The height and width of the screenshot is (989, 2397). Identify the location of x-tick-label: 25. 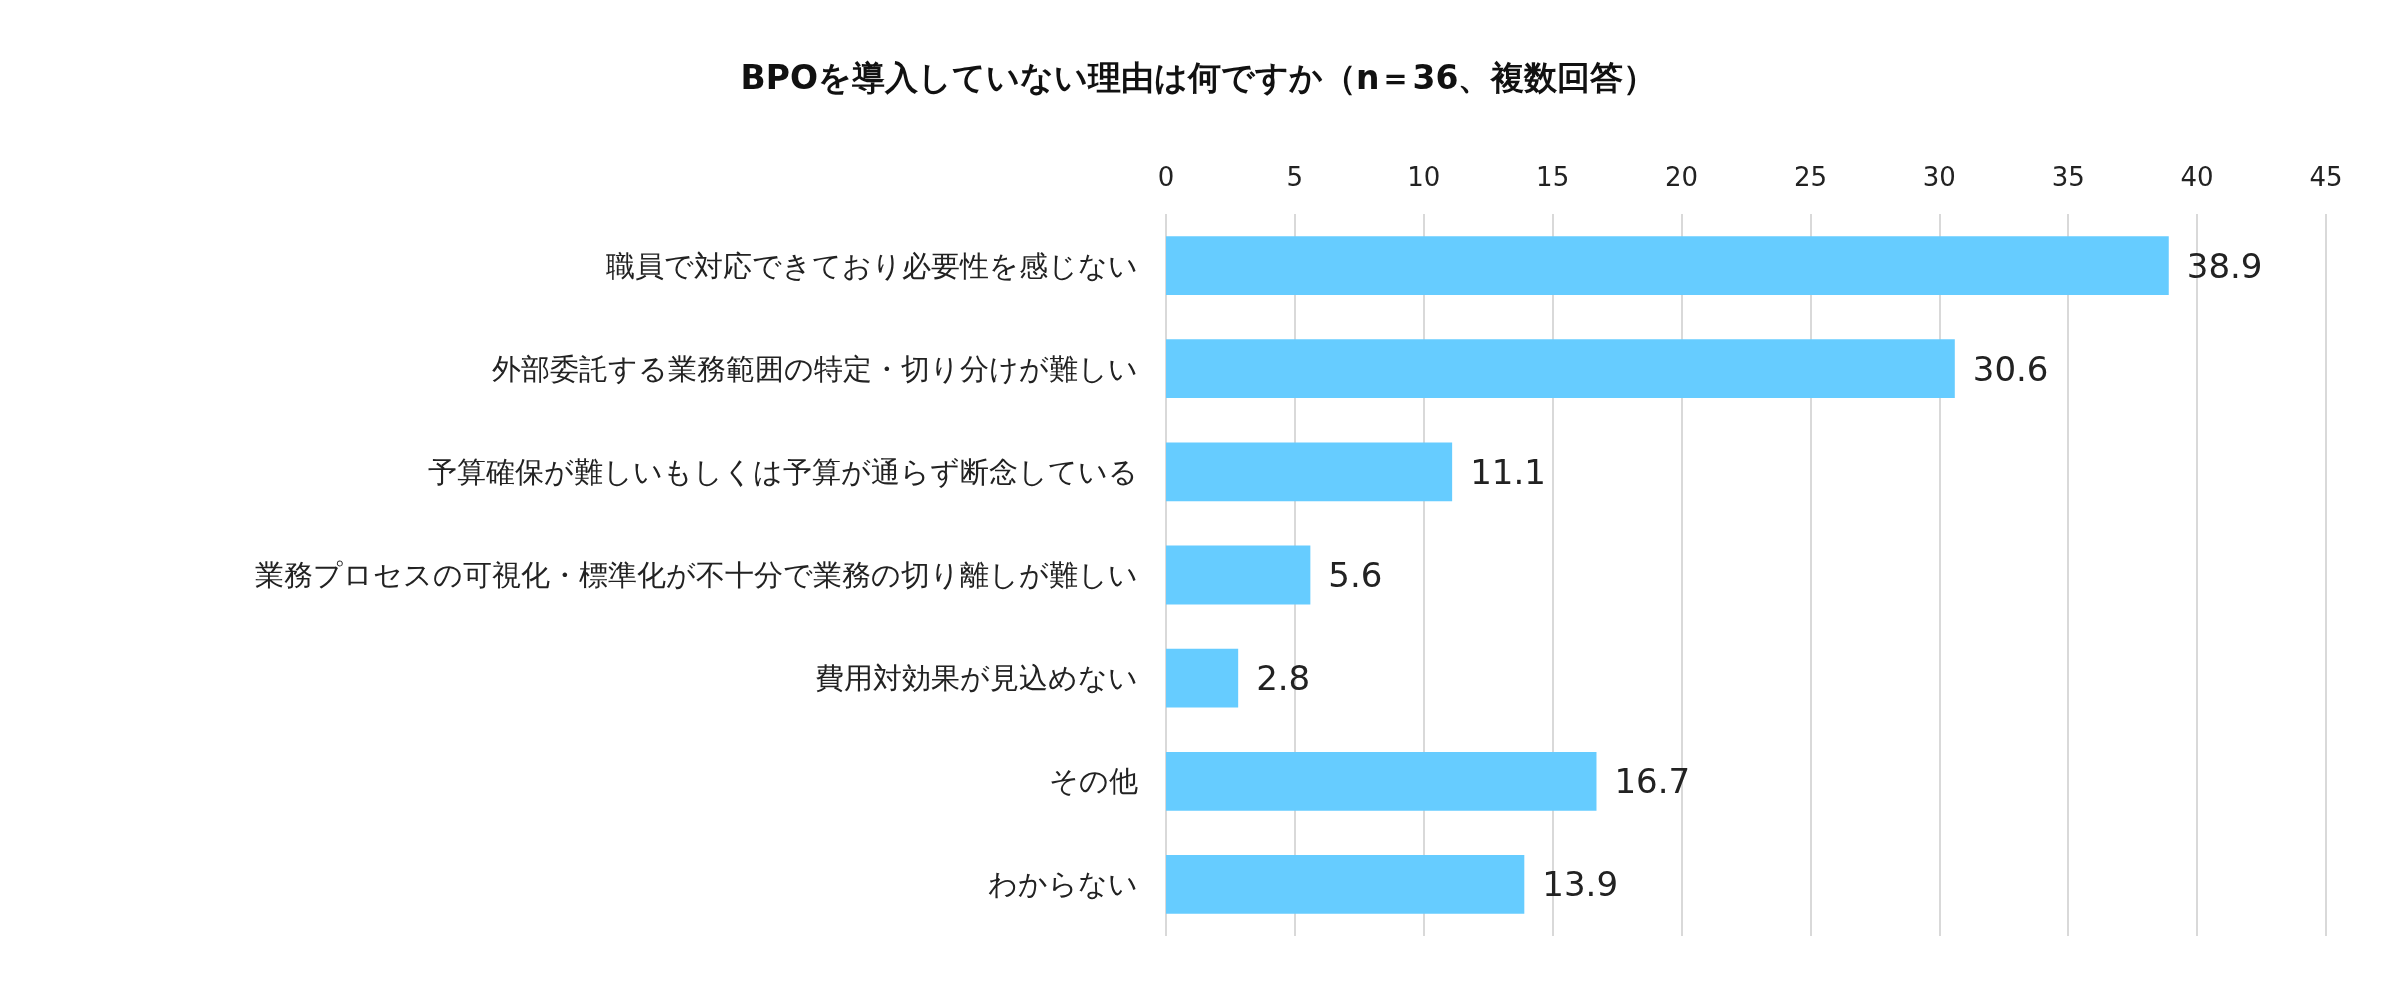
(1810, 177).